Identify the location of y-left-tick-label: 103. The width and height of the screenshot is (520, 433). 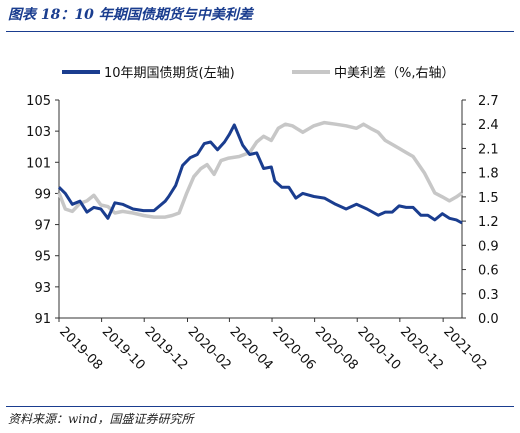
(38, 132).